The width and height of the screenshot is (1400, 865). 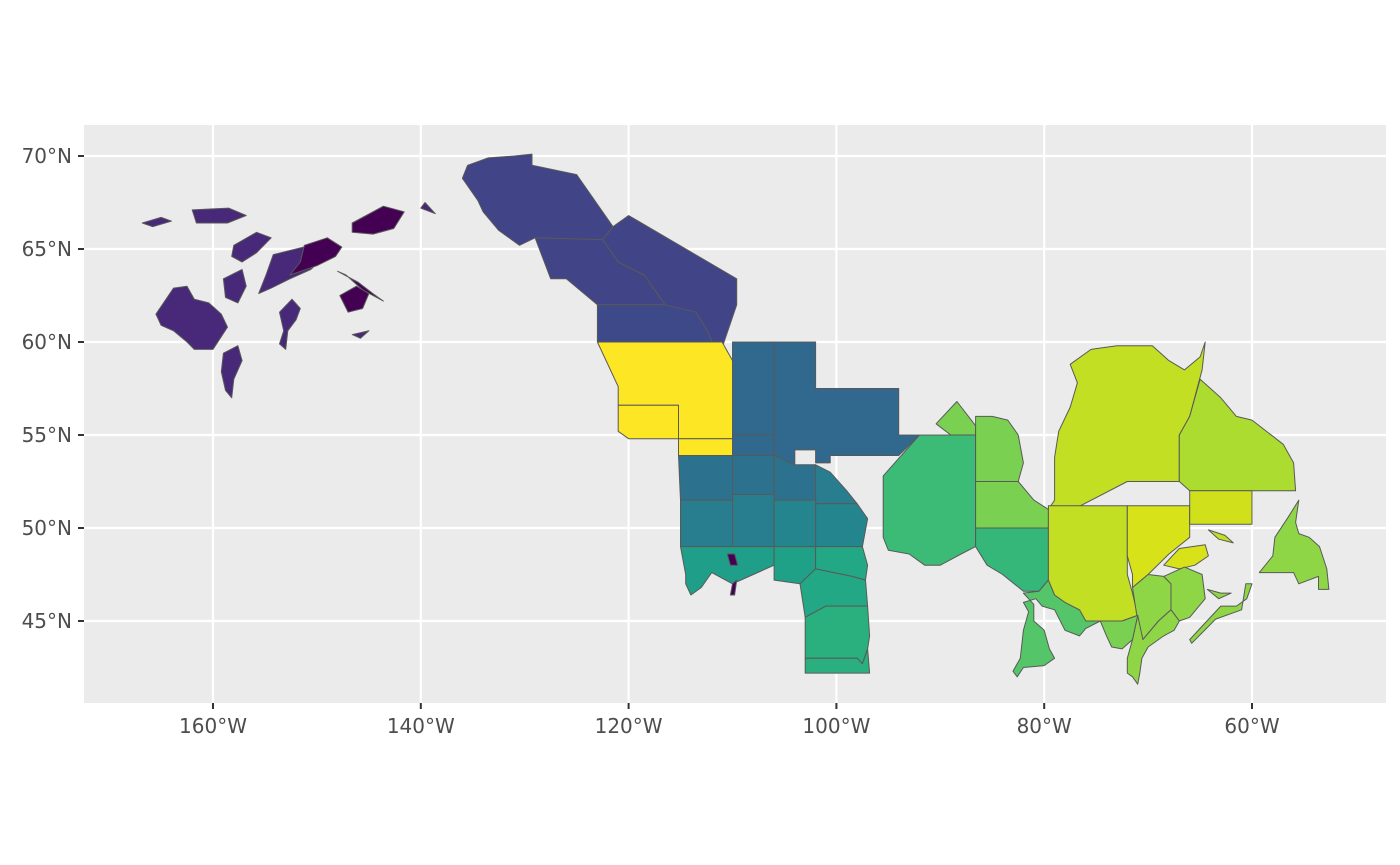 I want to click on x-tick-label-5: 60°W, so click(x=1251, y=726).